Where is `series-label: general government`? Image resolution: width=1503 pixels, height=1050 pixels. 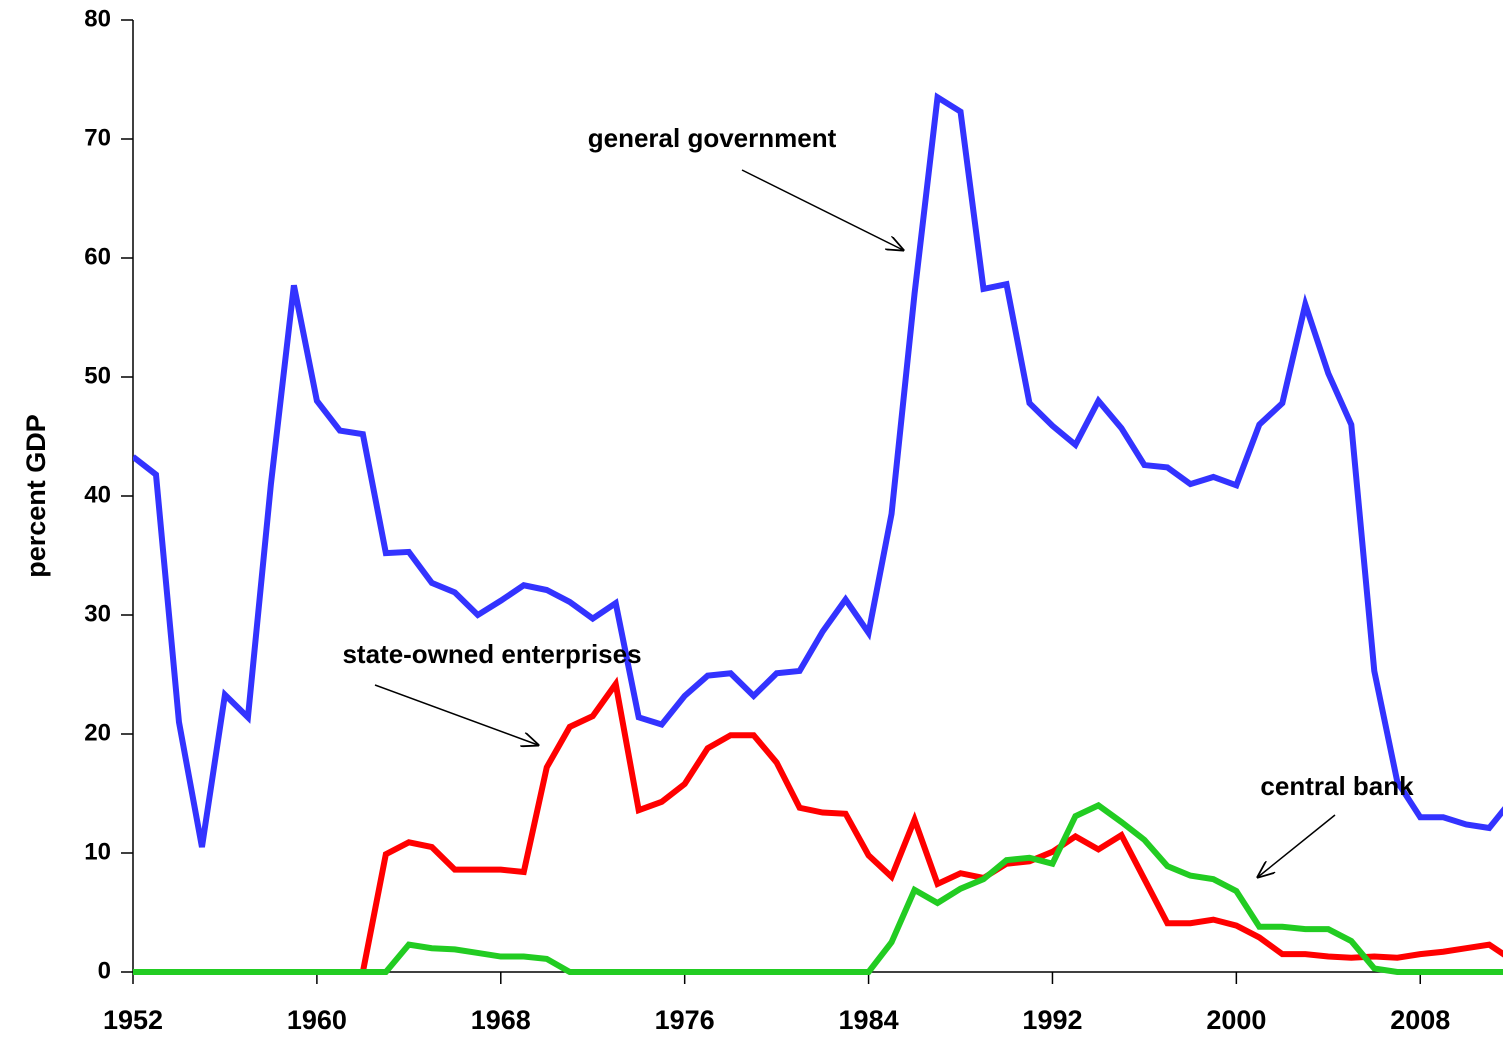
series-label: general government is located at coordinates (712, 138).